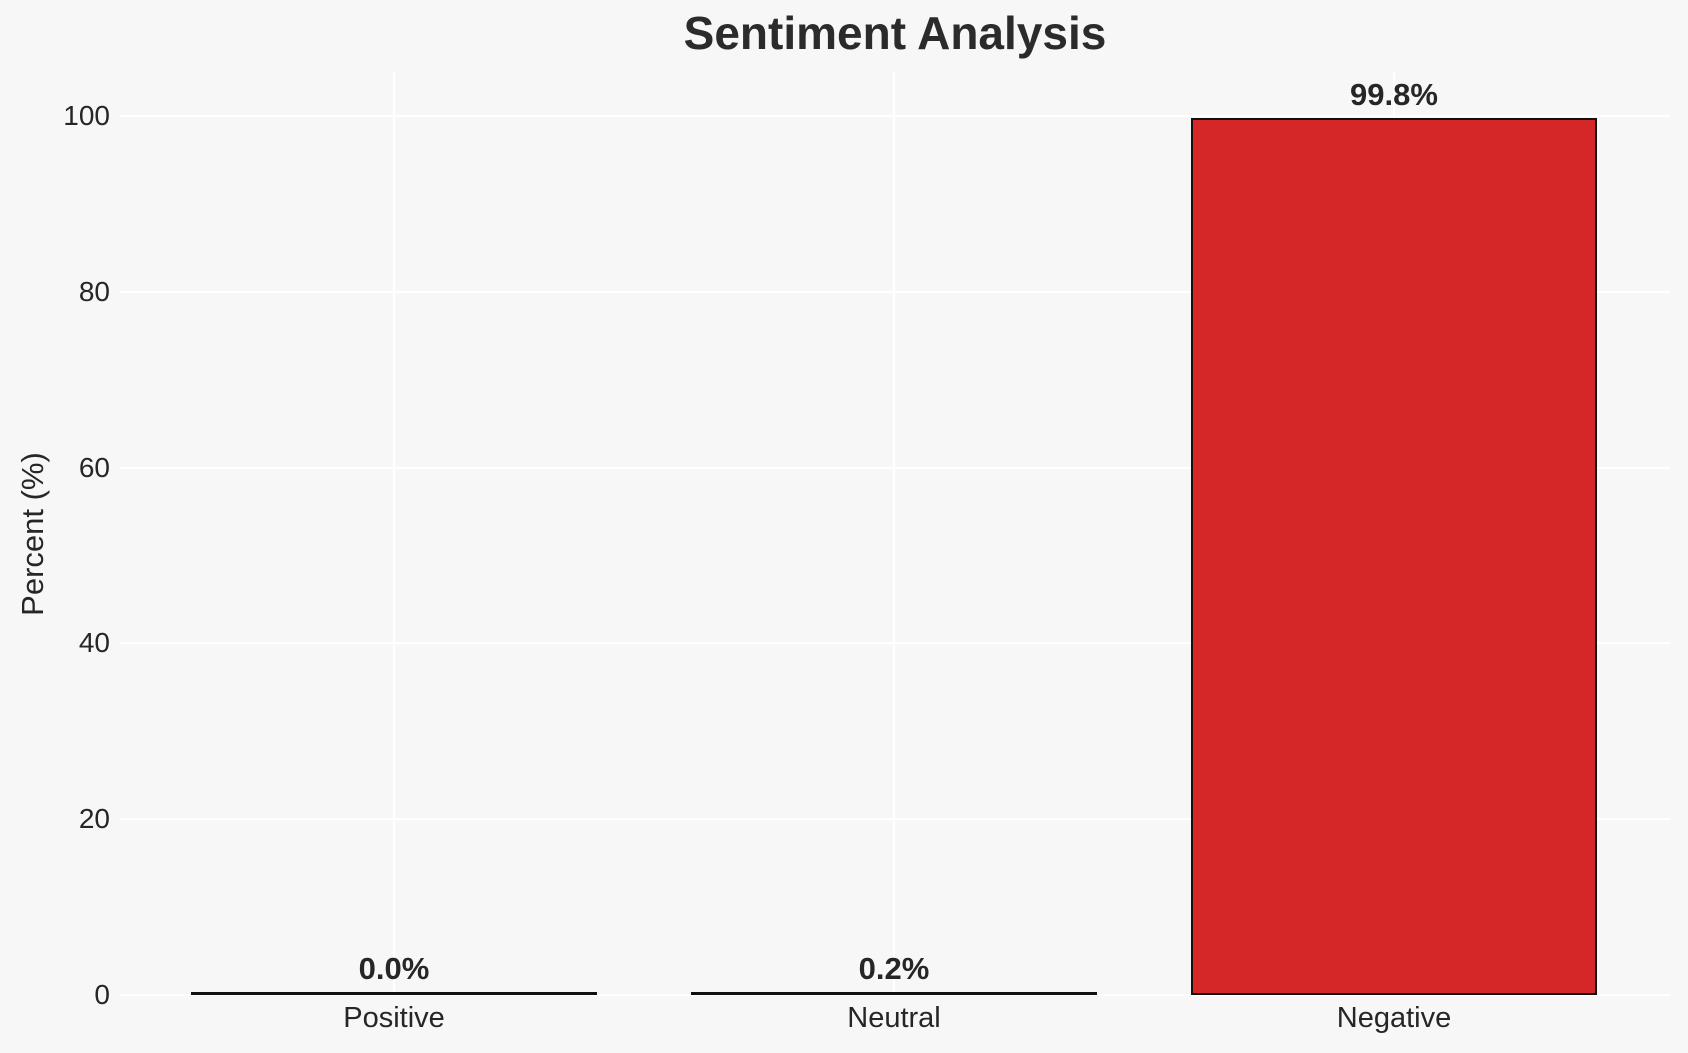 This screenshot has height=1053, width=1688. Describe the element at coordinates (394, 1018) in the screenshot. I see `x-tick-label-positive: Positive` at that location.